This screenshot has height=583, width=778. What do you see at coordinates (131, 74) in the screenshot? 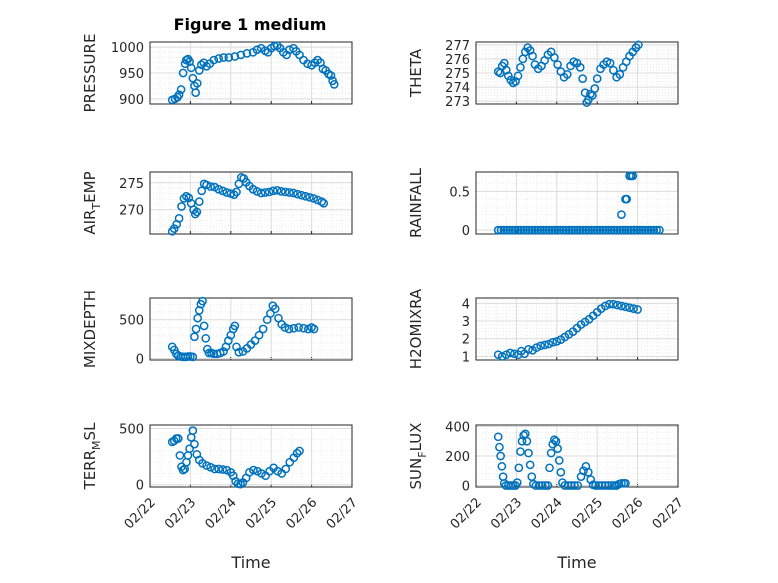
I see `y-tick-label: 950` at bounding box center [131, 74].